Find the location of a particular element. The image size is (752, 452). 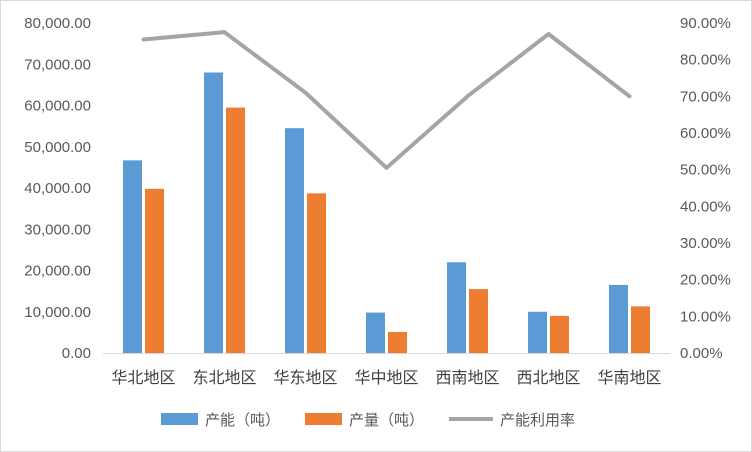

y-right-tick-label: 70.00% is located at coordinates (705, 96).